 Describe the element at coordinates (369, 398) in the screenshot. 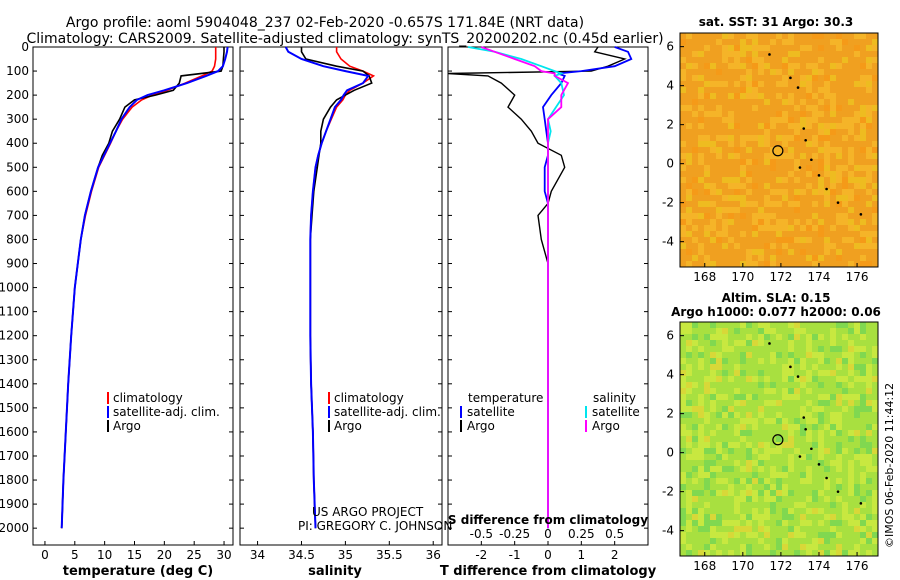

I see `legend-label-climatology: climatology` at that location.